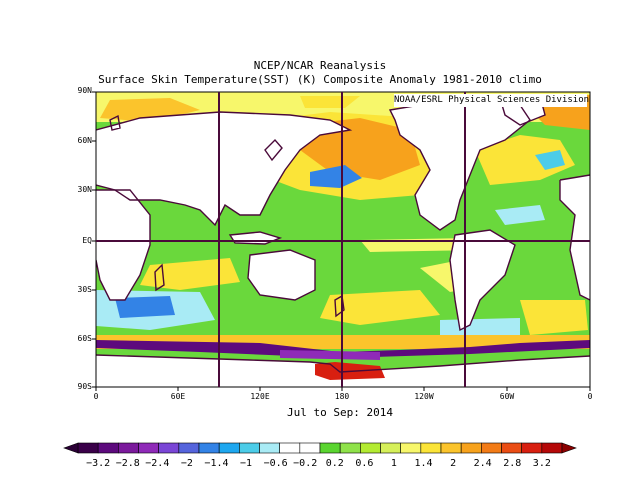 Image resolution: width=640 pixels, height=496 pixels. I want to click on colorbar-label: −0.2, so click(305, 463).